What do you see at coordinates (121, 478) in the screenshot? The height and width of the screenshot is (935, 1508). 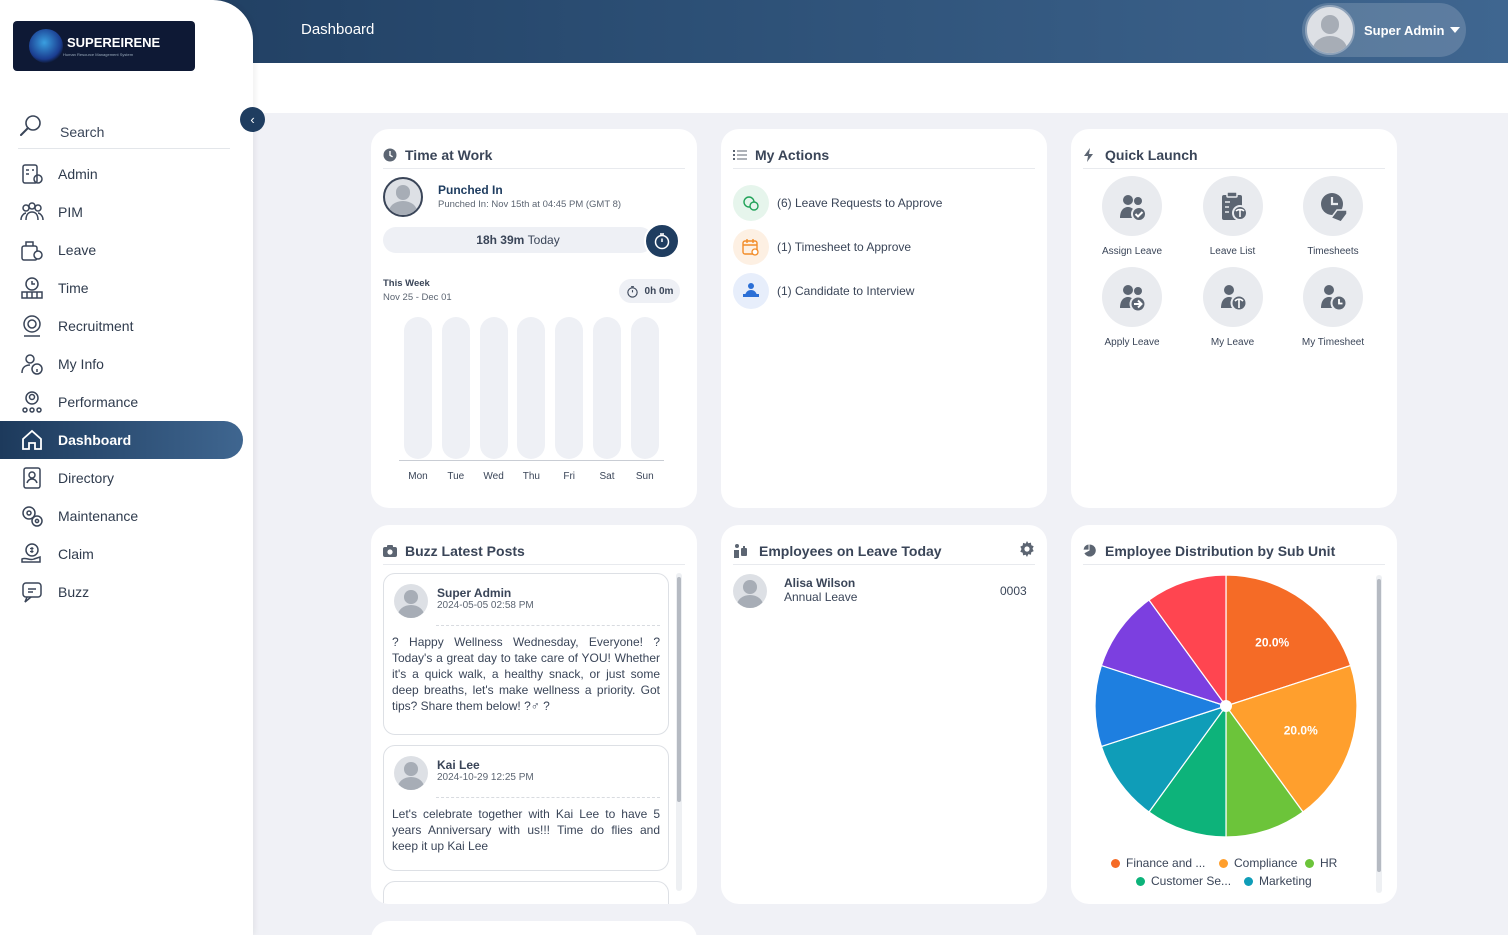 I see `sidebar-item-directory: Directory` at bounding box center [121, 478].